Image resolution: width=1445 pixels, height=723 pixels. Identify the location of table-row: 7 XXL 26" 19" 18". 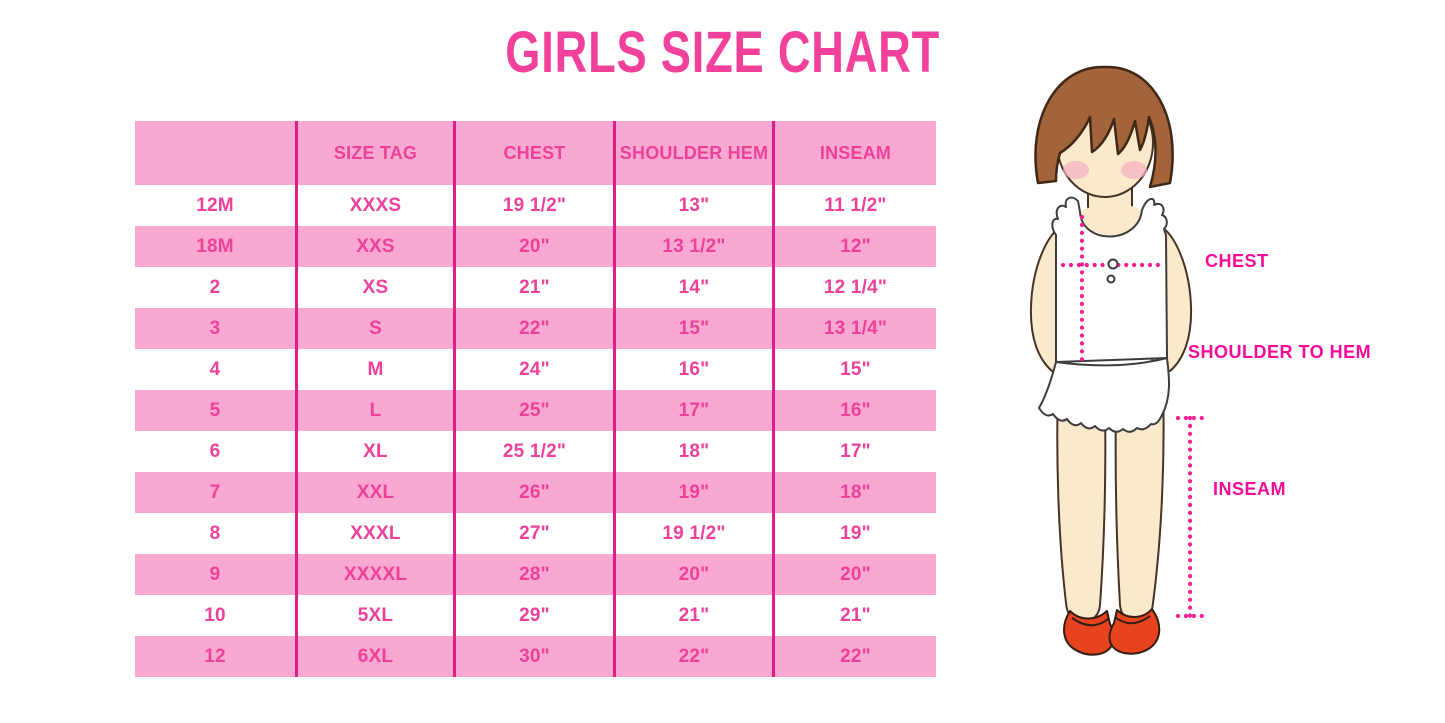
(535, 492).